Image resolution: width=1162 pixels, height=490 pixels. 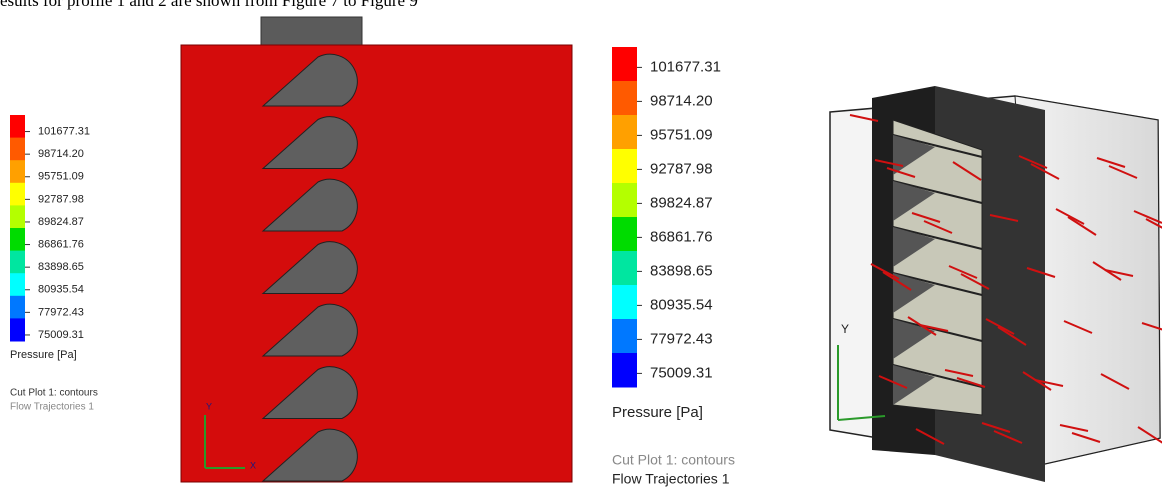 What do you see at coordinates (657, 412) in the screenshot?
I see `legend-unit: Pressure [Pa]` at bounding box center [657, 412].